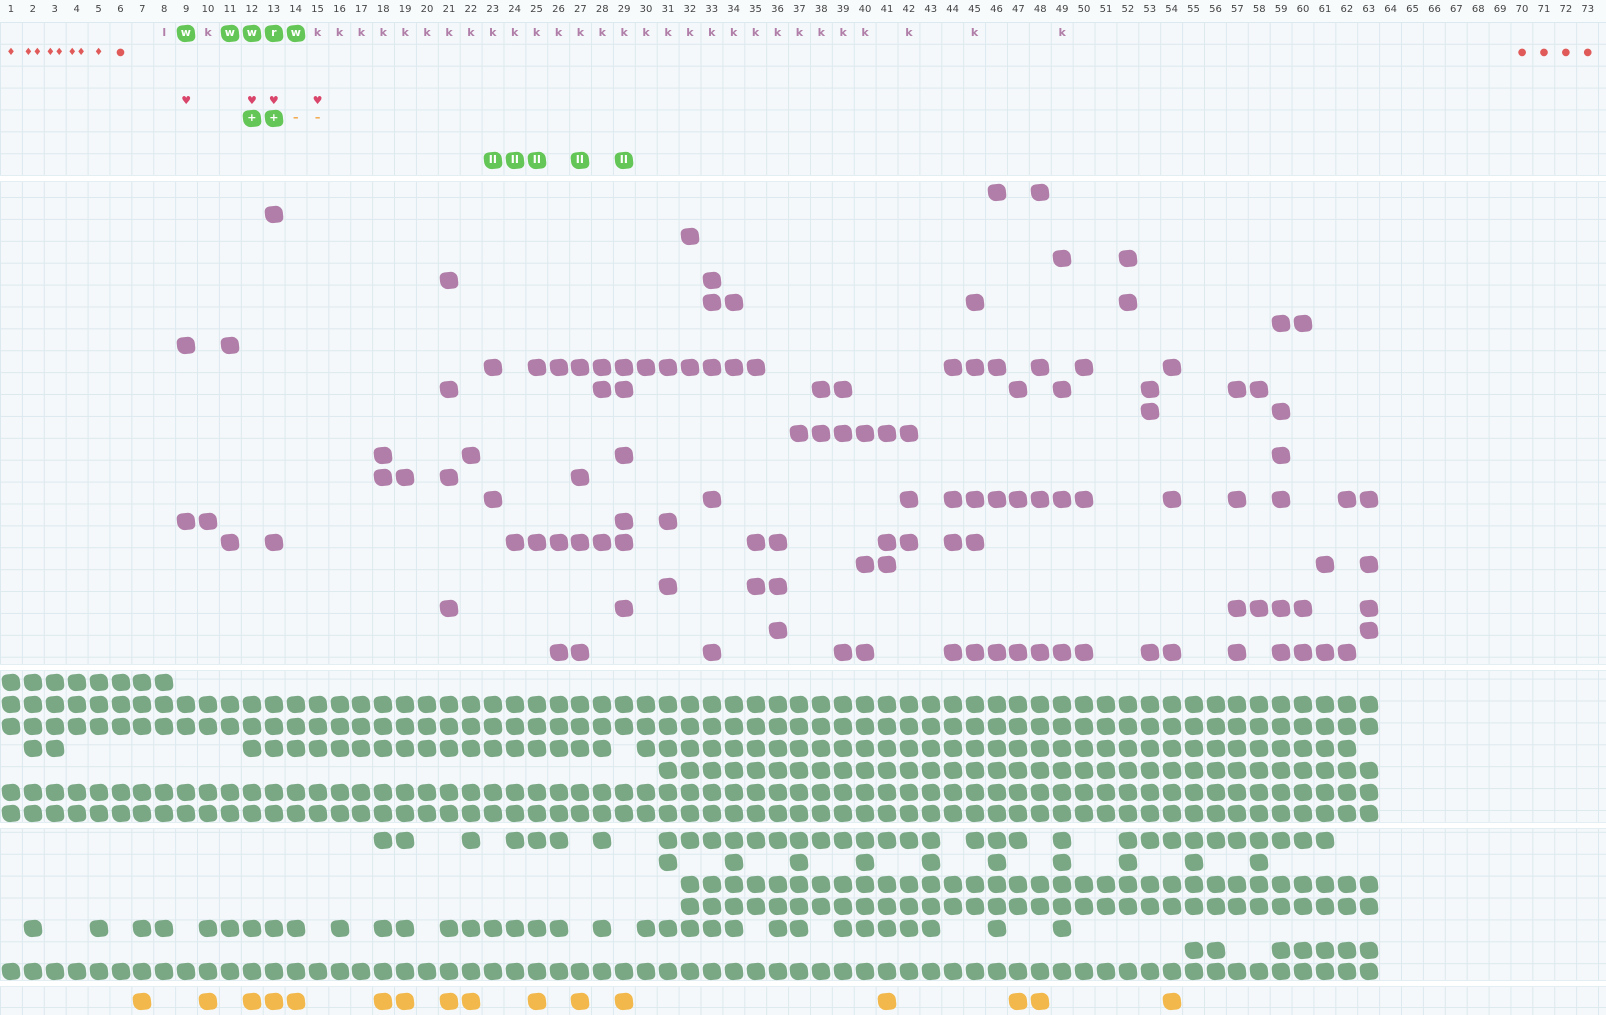 Image resolution: width=1606 pixels, height=1015 pixels. Describe the element at coordinates (1412, 9) in the screenshot. I see `column-header-65: 65` at that location.